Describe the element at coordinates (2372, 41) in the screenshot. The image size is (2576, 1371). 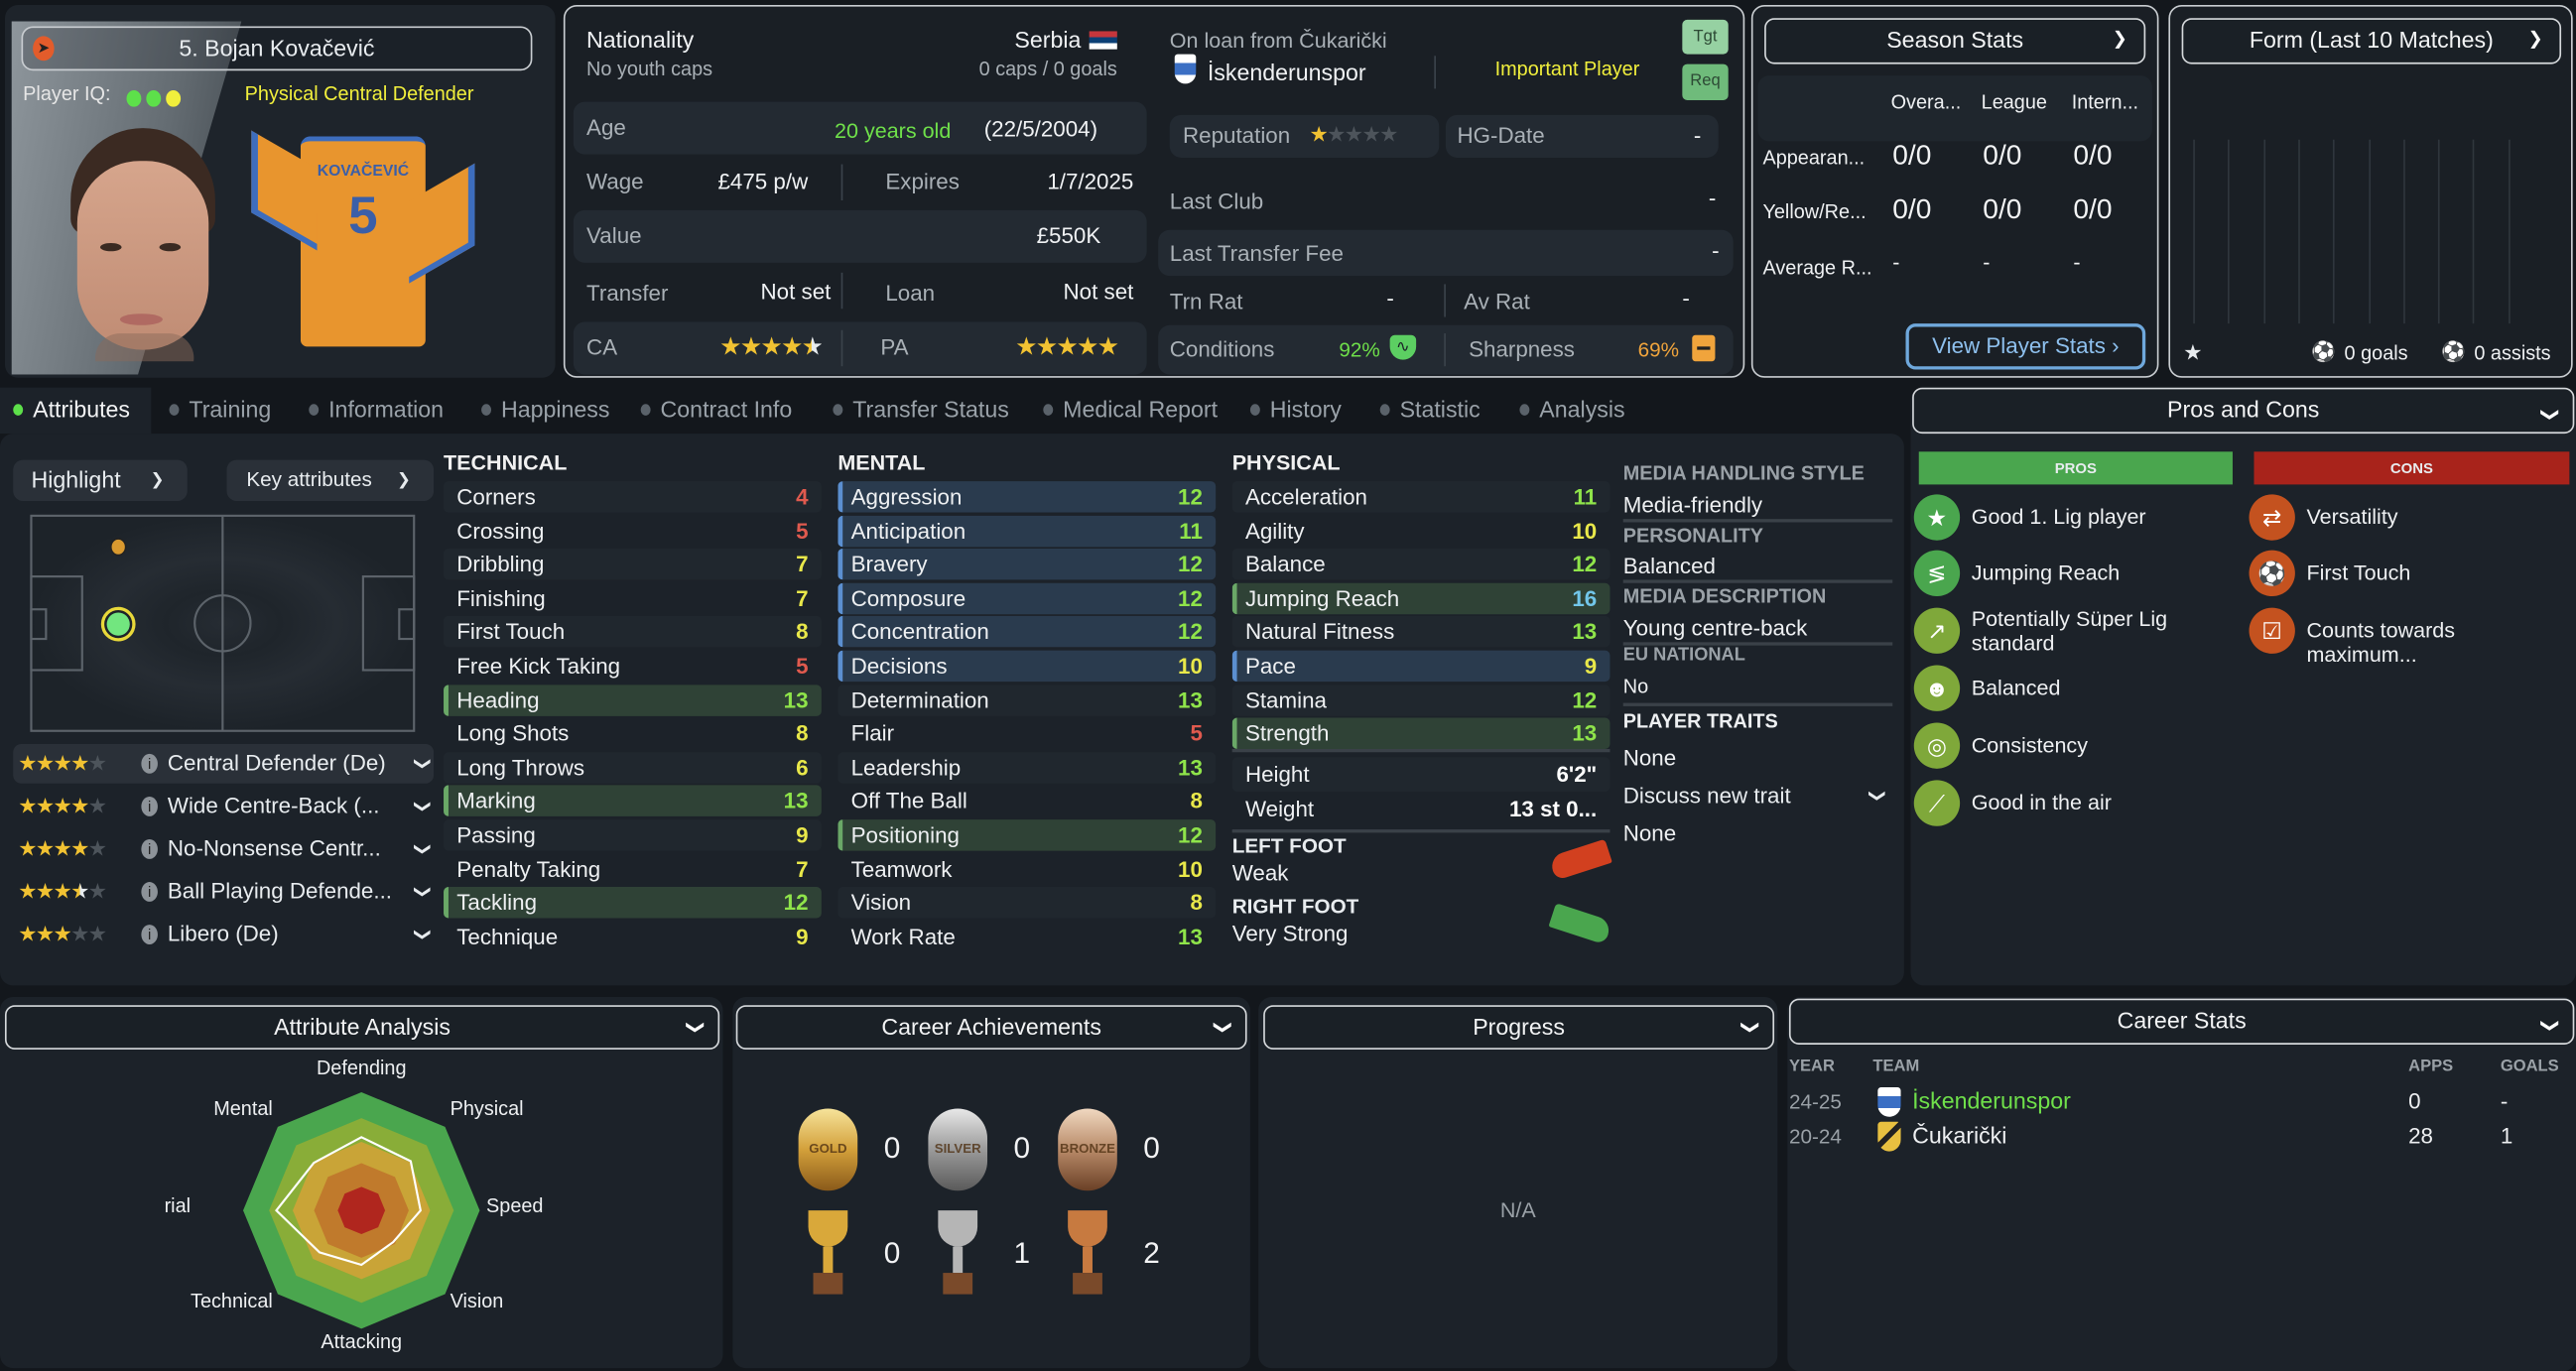
I see `form-dropdown: Form (Last 10 Matches) ❯` at that location.